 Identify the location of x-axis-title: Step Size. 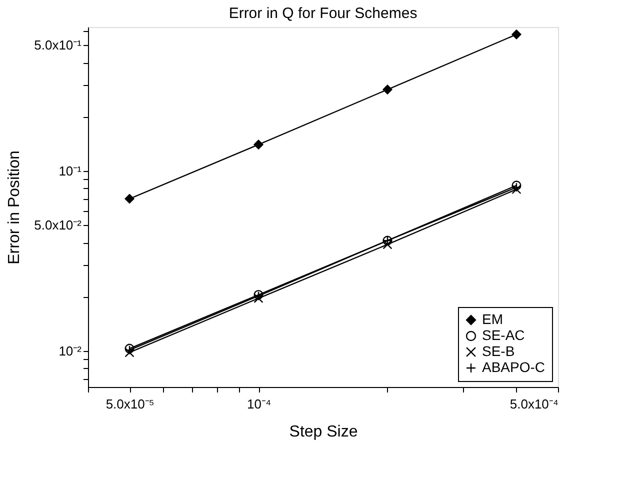
(323, 432).